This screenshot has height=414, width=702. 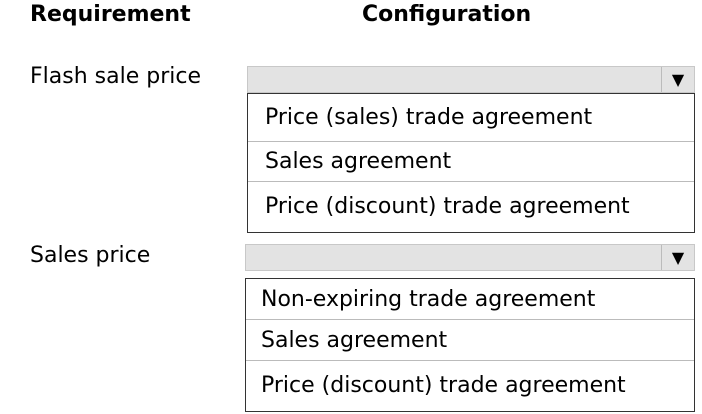 I want to click on option: Price (sales) trade agreement, so click(x=471, y=118).